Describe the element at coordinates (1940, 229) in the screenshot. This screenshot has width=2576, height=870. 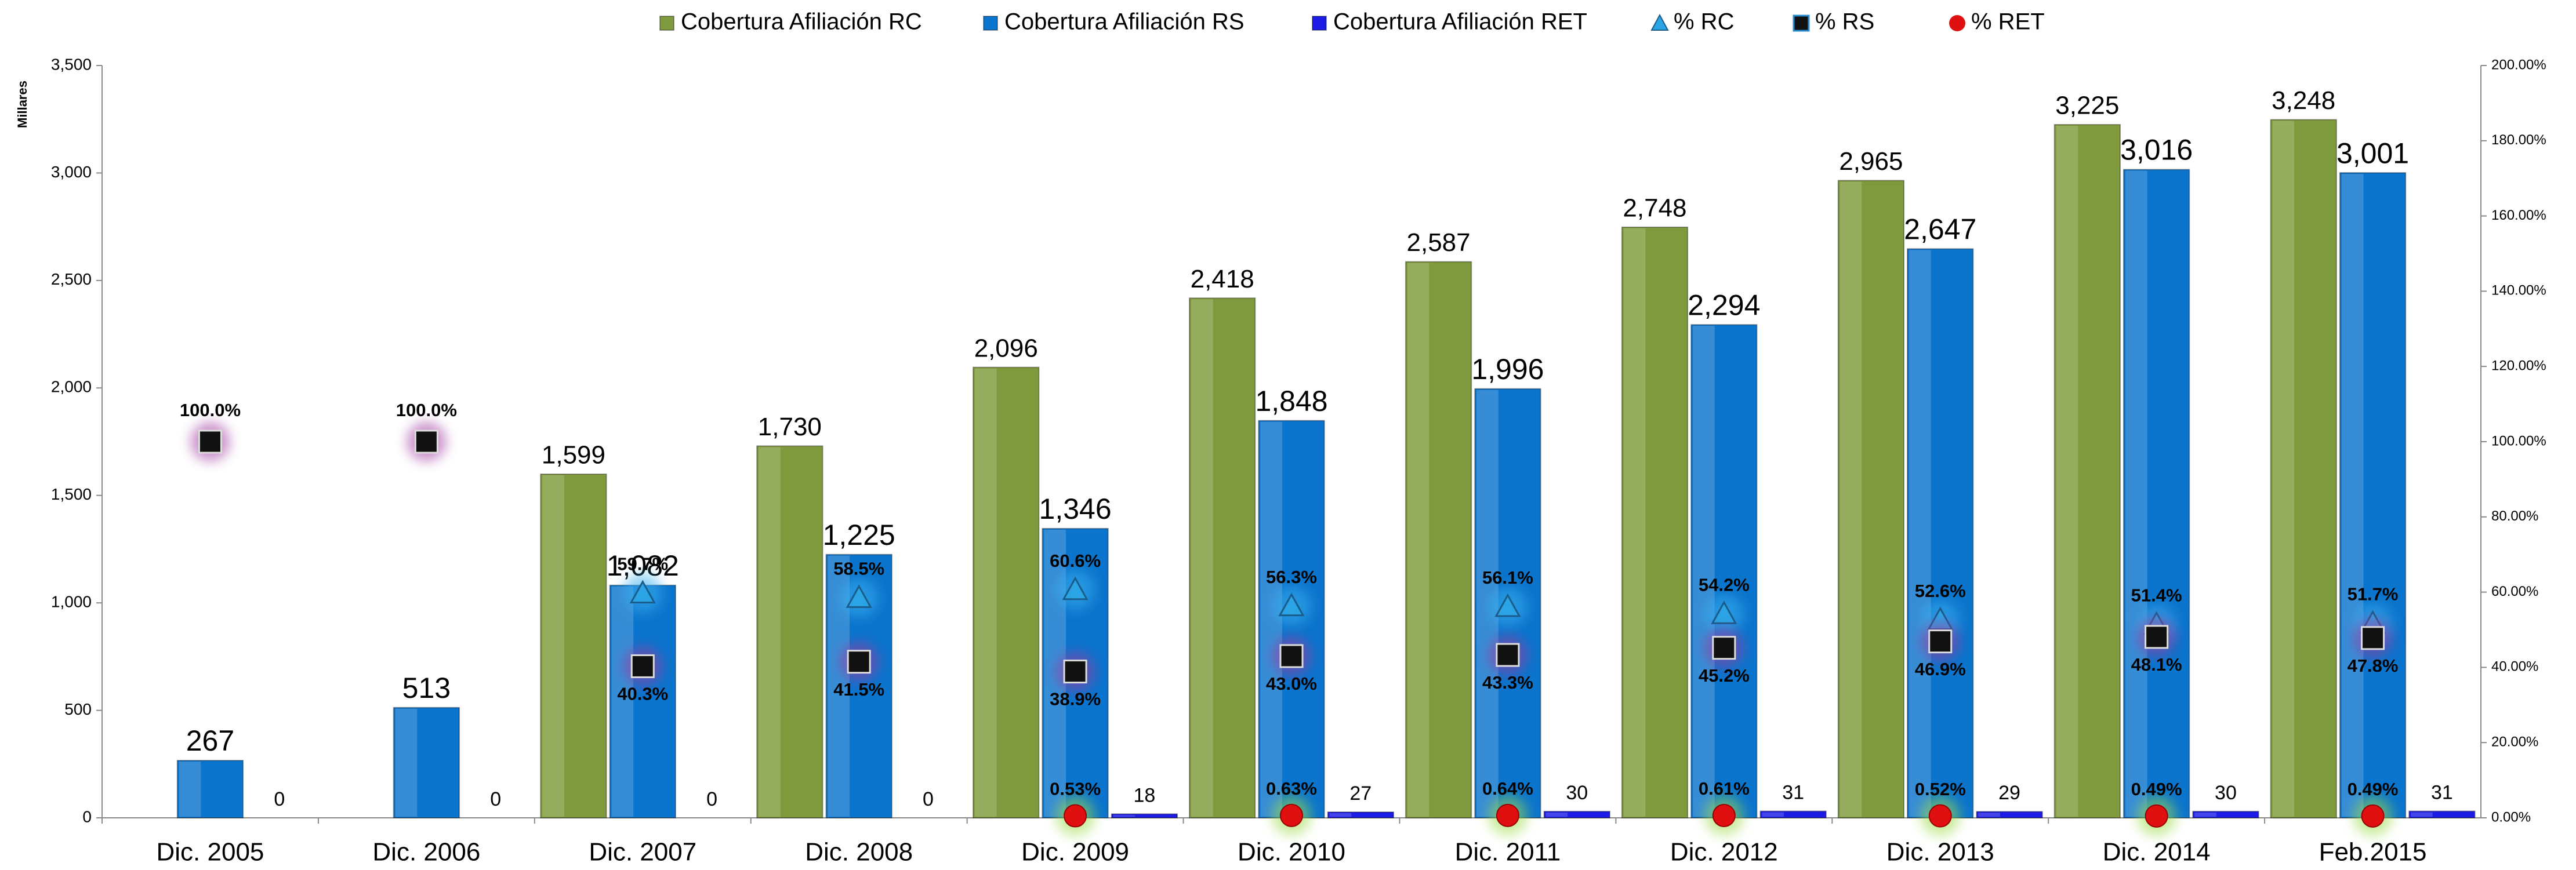
I see `bar-value-label: 2,647` at that location.